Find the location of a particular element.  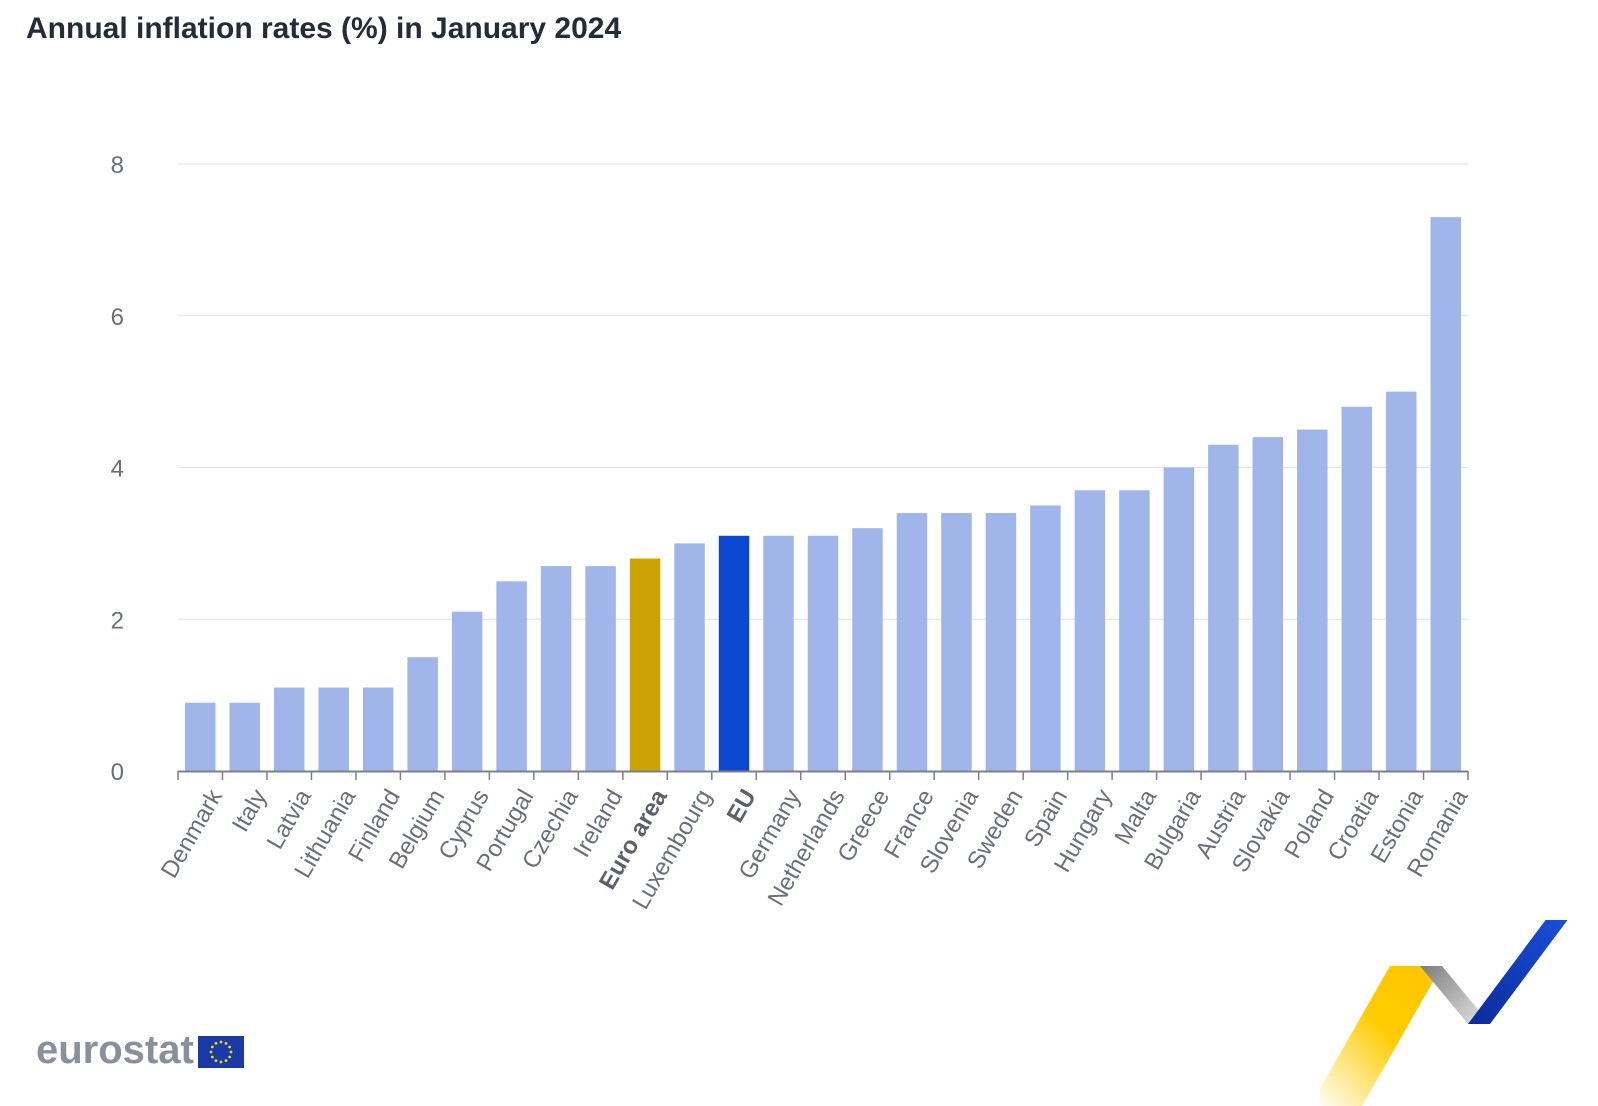

y-tick-label: 8 is located at coordinates (117, 165).